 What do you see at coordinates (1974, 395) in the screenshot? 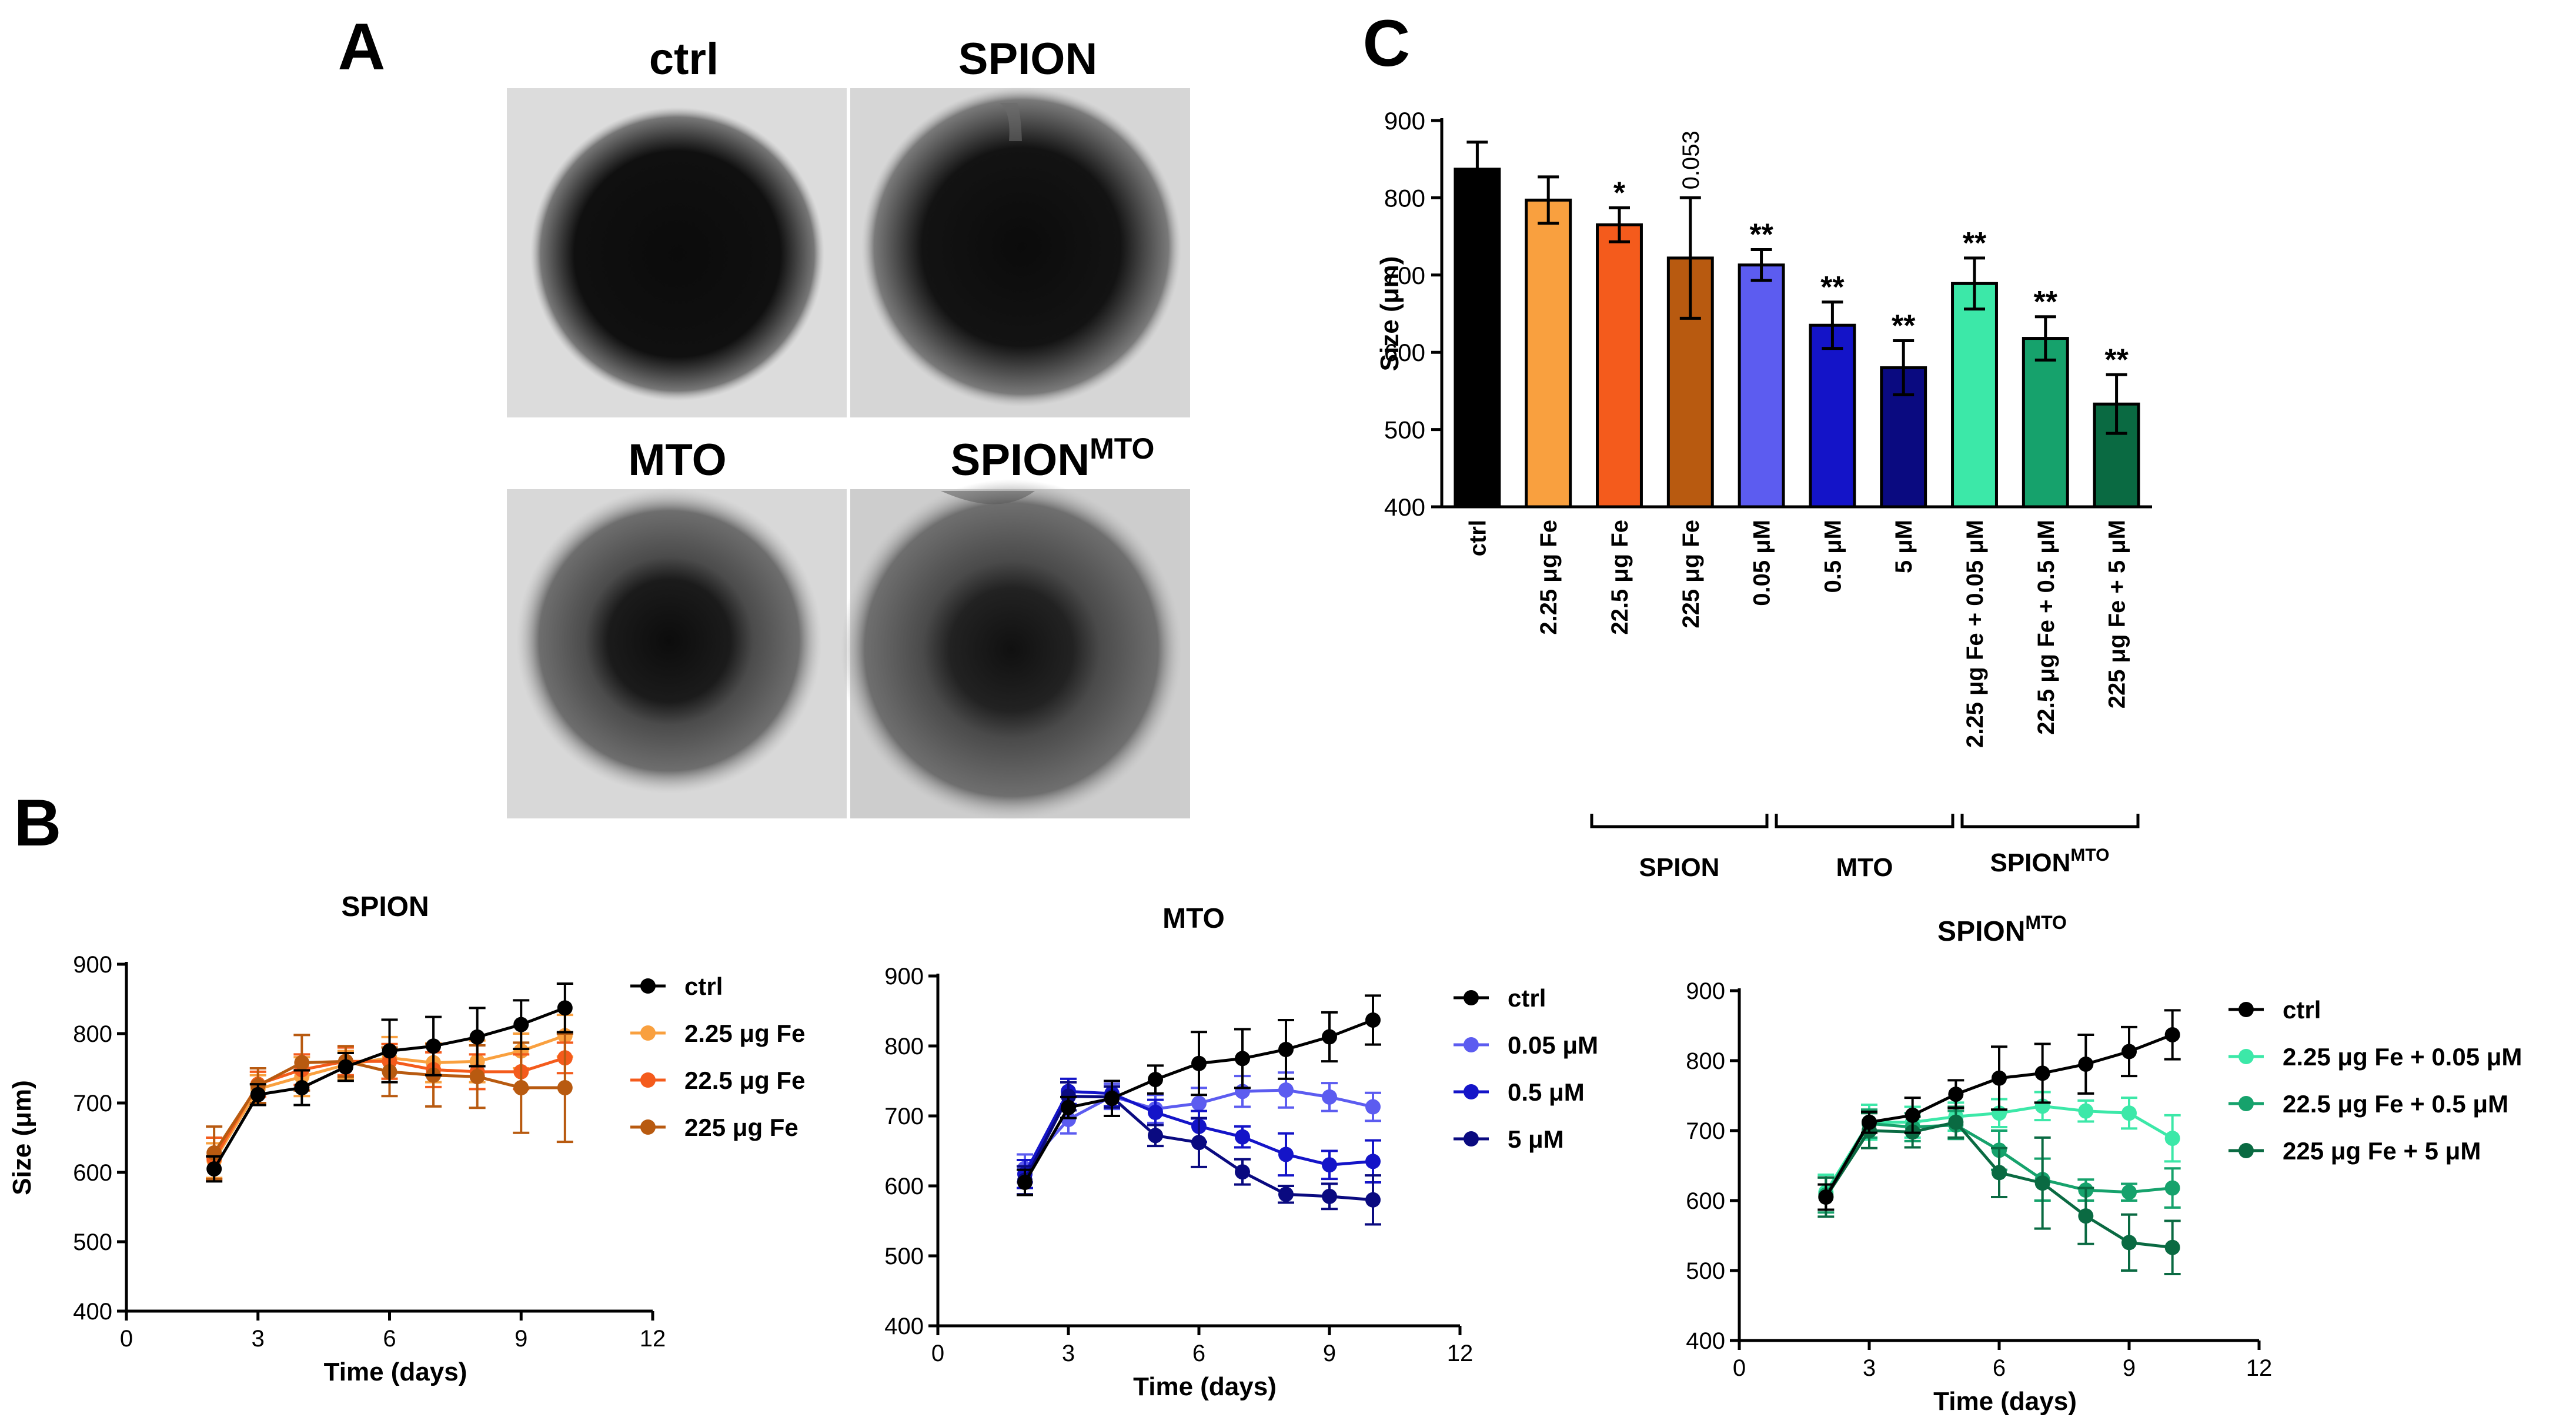
I see `bar-2-25-g-fe-0-05-m` at bounding box center [1974, 395].